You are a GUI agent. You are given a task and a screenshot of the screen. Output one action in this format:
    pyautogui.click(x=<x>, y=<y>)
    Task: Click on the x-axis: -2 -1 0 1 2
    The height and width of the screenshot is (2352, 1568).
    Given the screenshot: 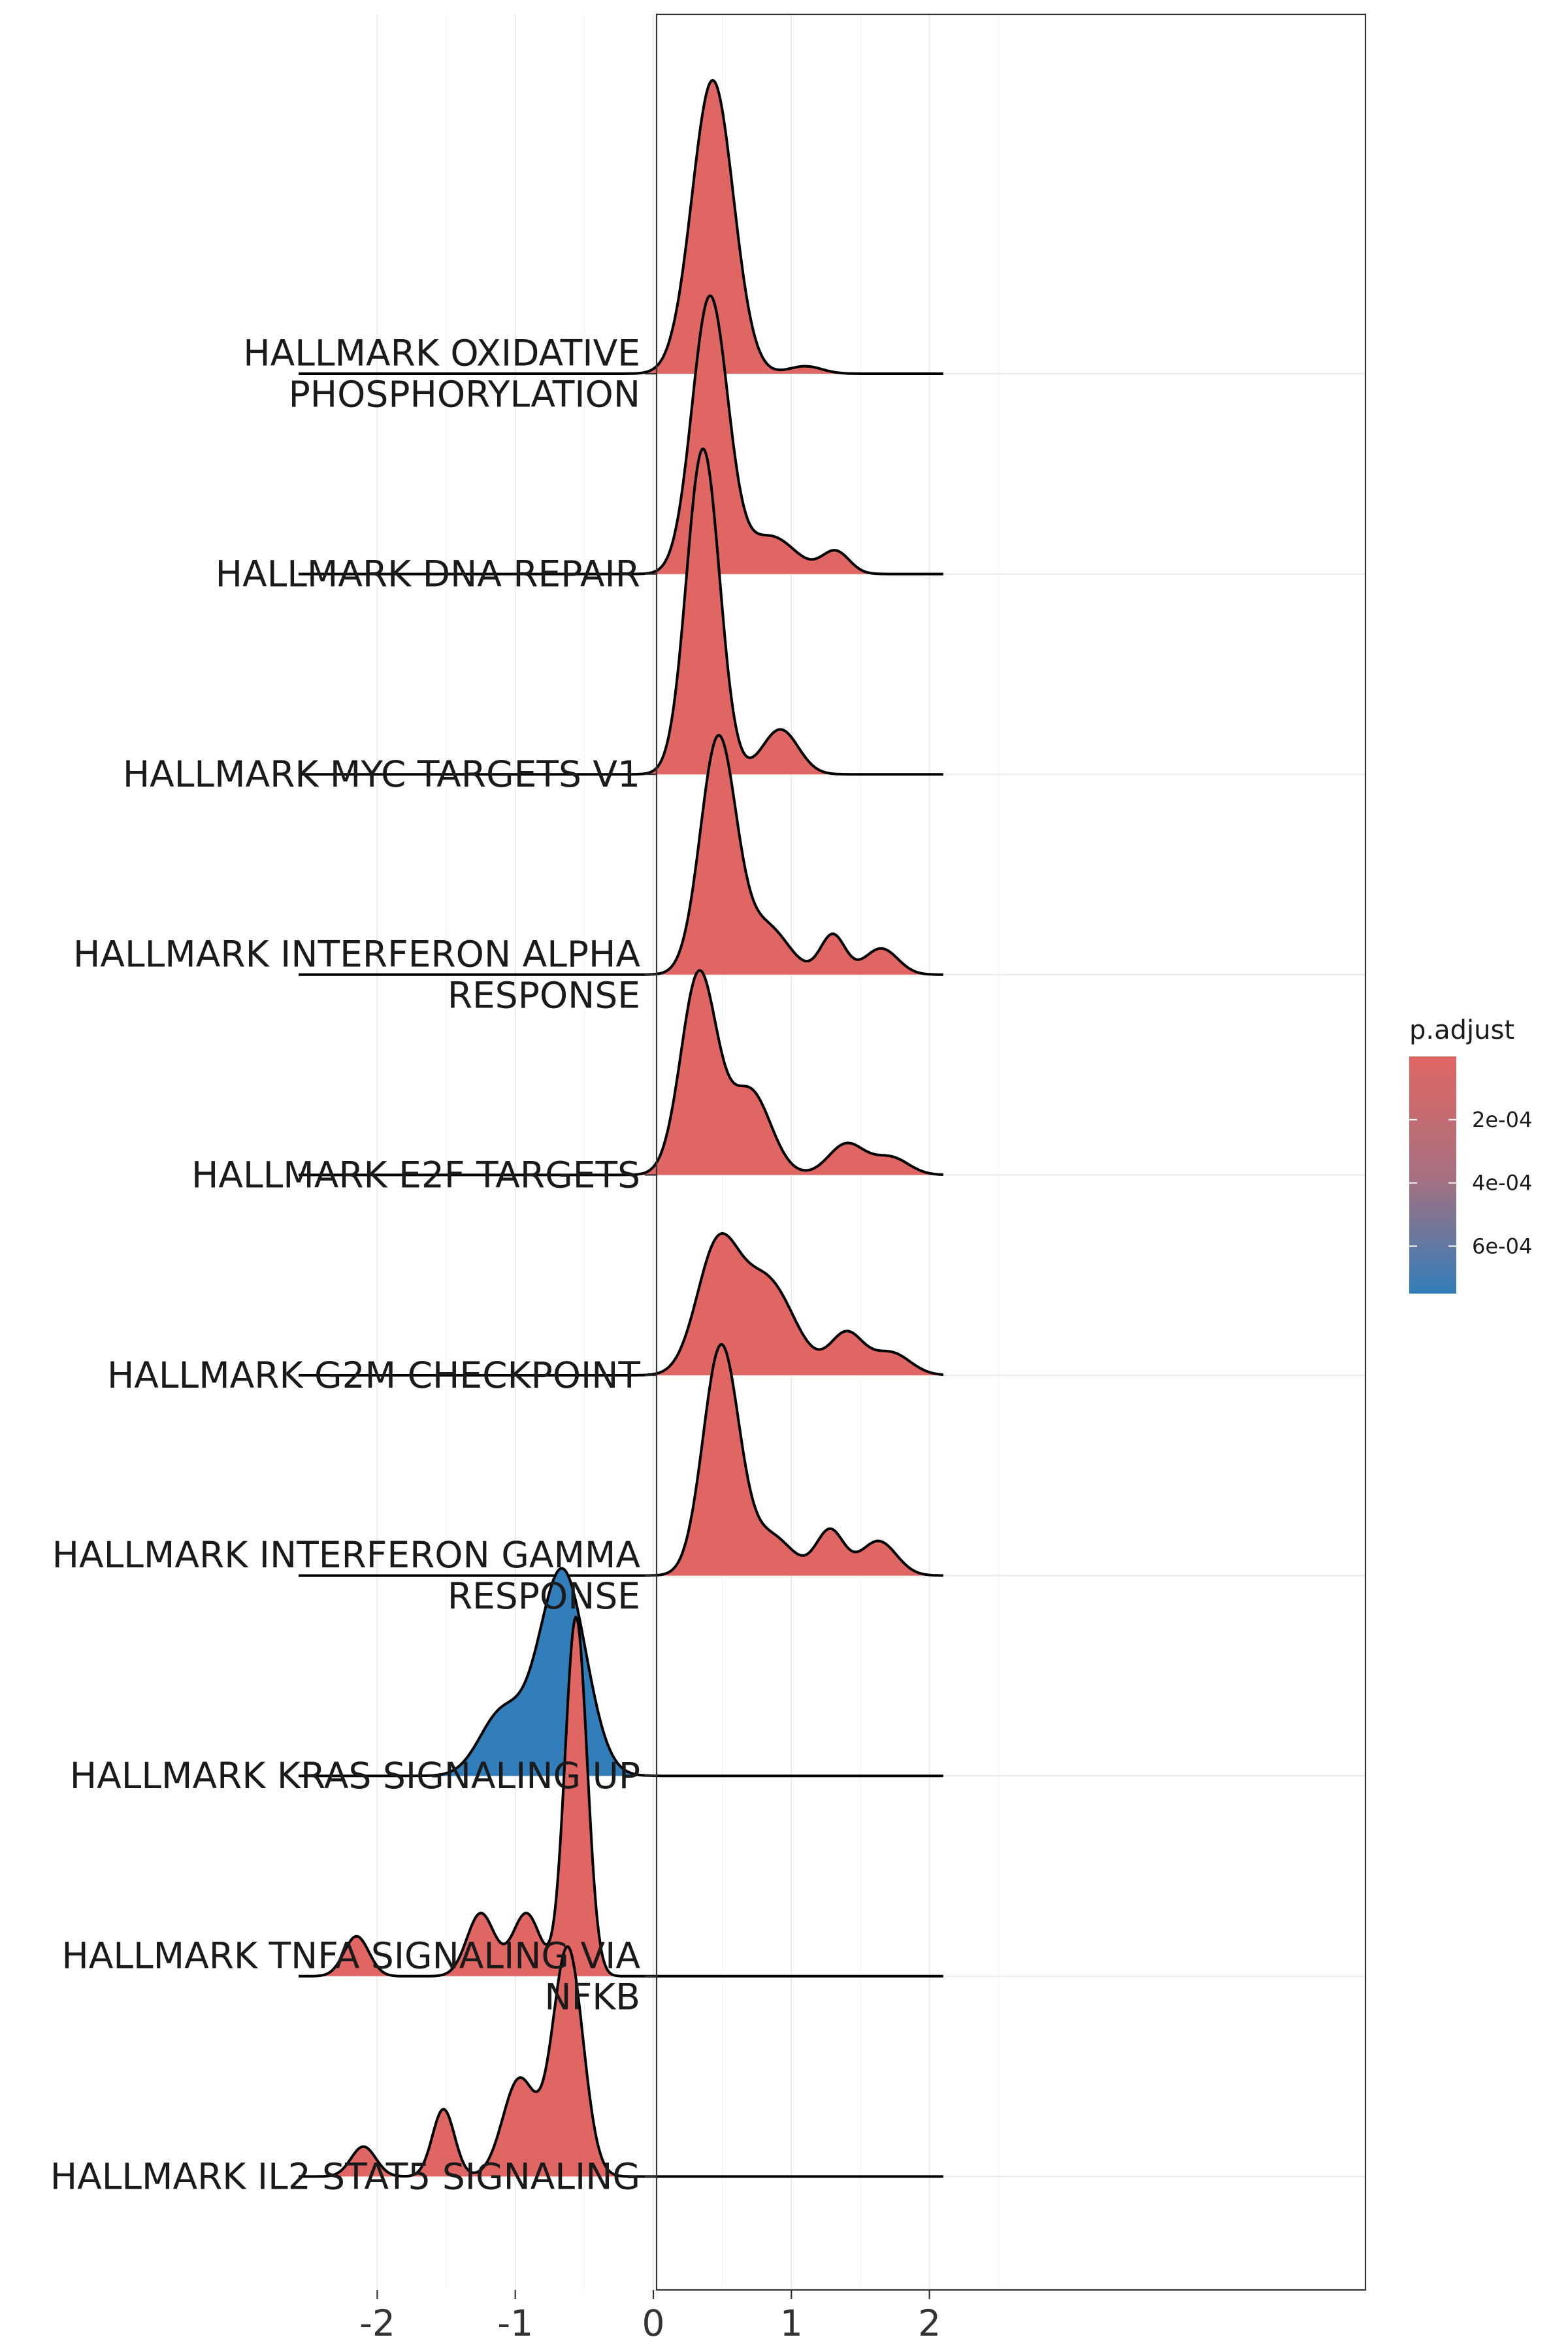 What is the action you would take?
    pyautogui.click(x=650, y=2317)
    